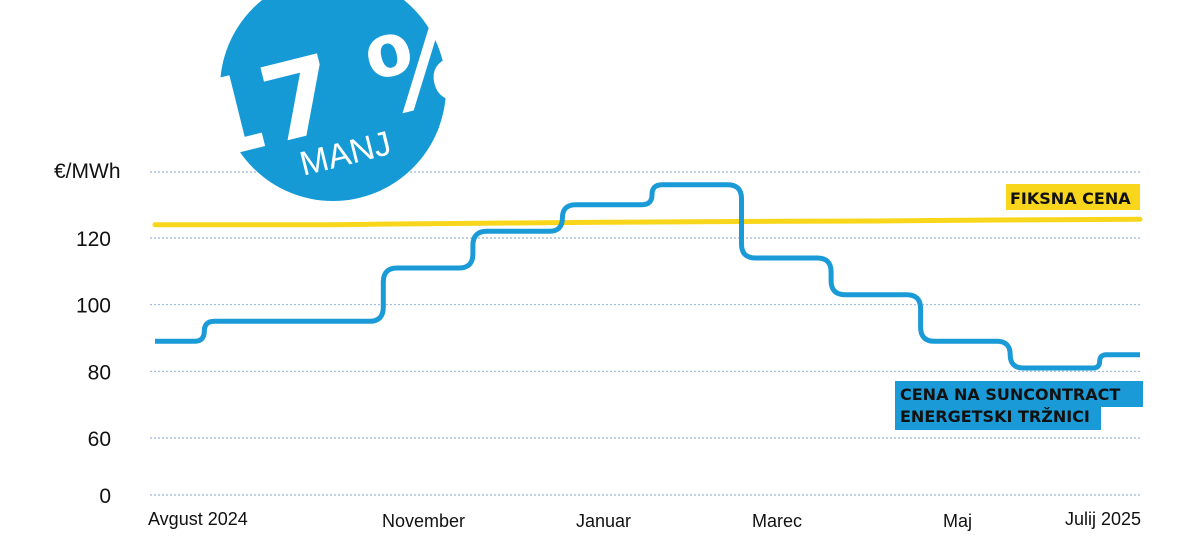 This screenshot has height=557, width=1202. I want to click on x-tick-label: Marec, so click(777, 521).